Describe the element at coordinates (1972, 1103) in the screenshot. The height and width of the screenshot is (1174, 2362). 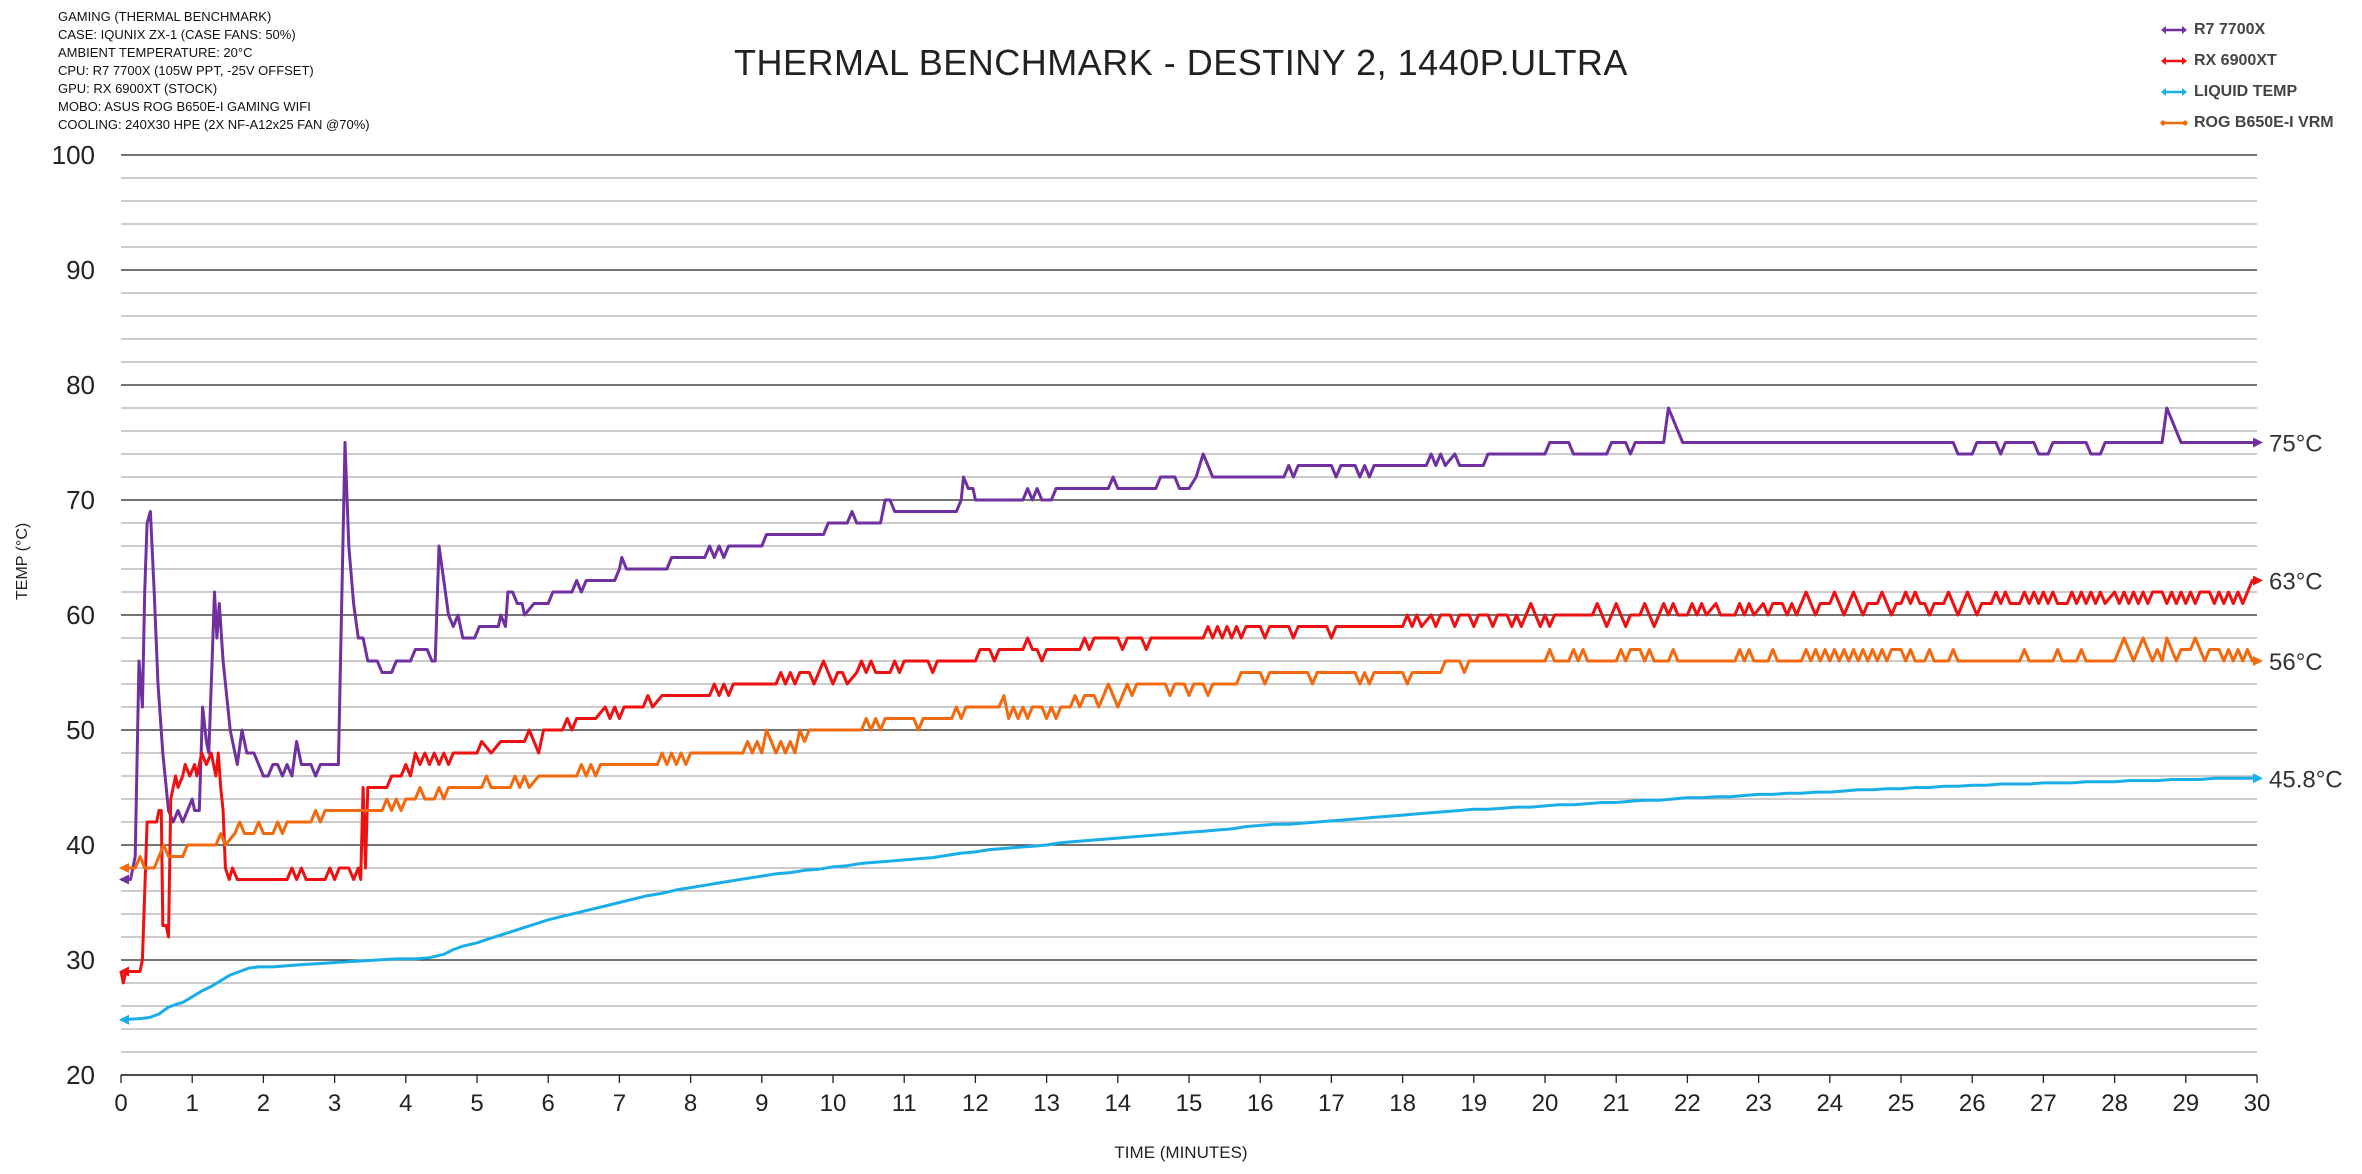
I see `x-tick-label: 26` at that location.